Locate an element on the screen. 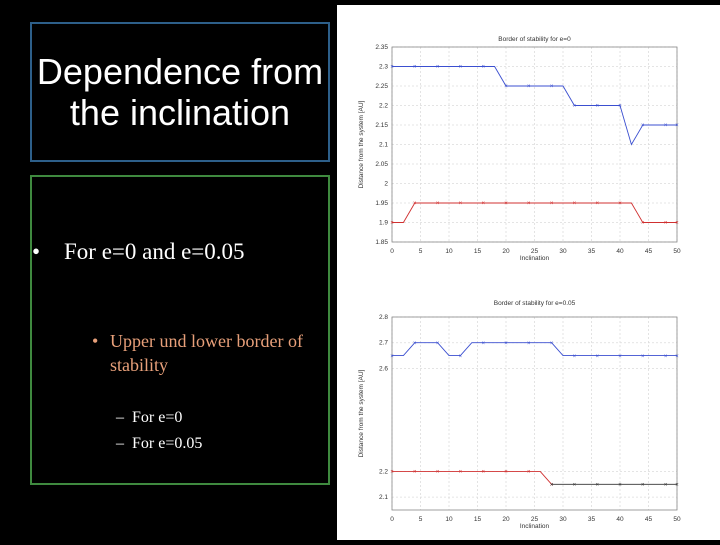 The width and height of the screenshot is (720, 545). sub-bullet-text: Upper und lower border of stability is located at coordinates (206, 353).